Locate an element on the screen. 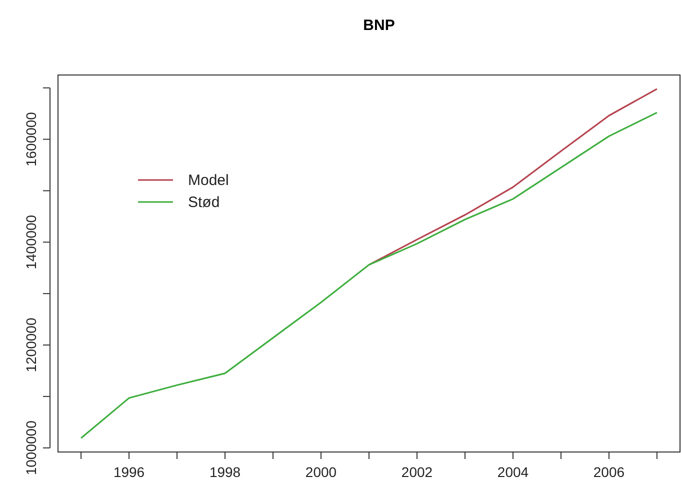 This screenshot has height=497, width=681. legend-label: Stød is located at coordinates (204, 202).